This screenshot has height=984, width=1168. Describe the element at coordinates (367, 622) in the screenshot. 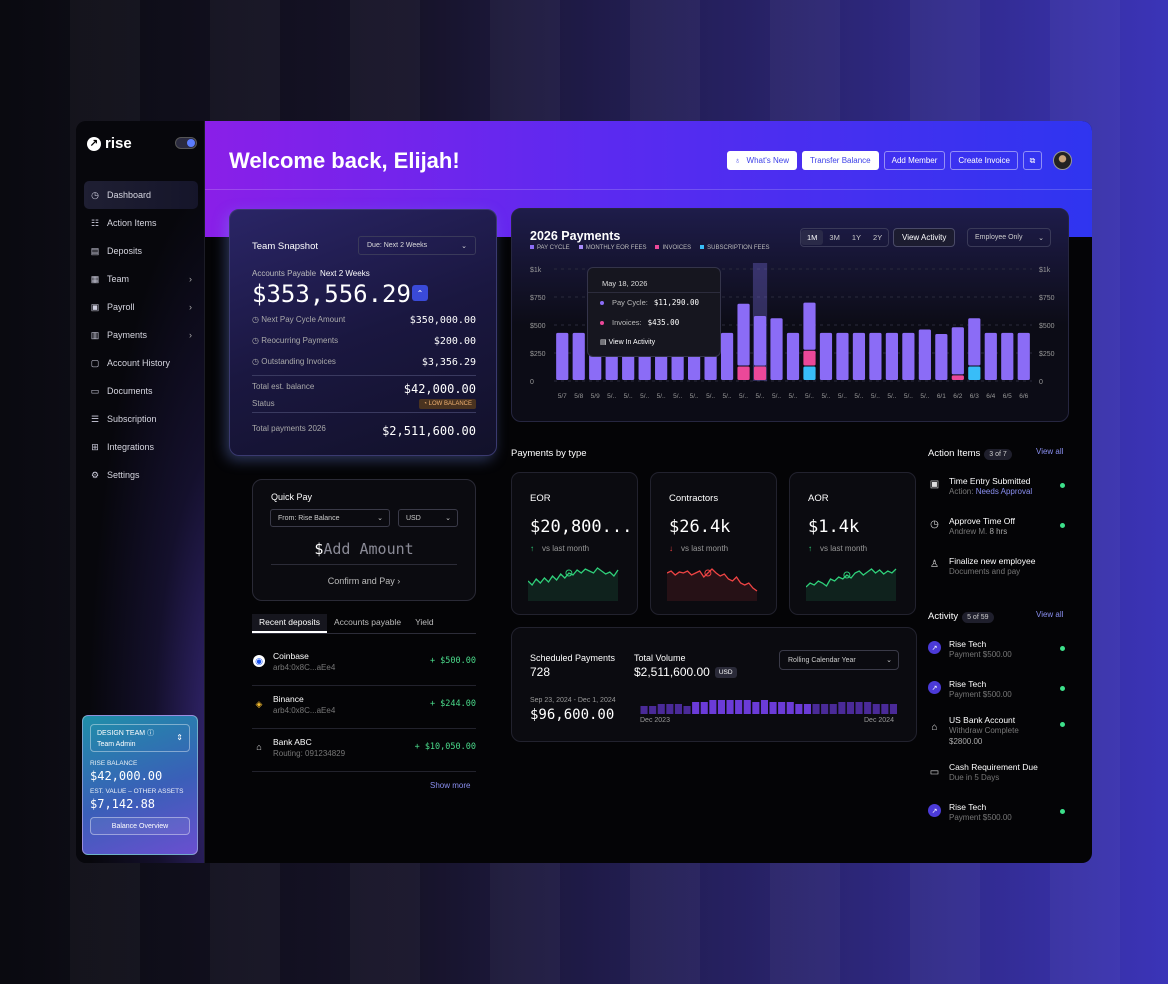

I see `tab-accounts-payable: Accounts payable` at that location.